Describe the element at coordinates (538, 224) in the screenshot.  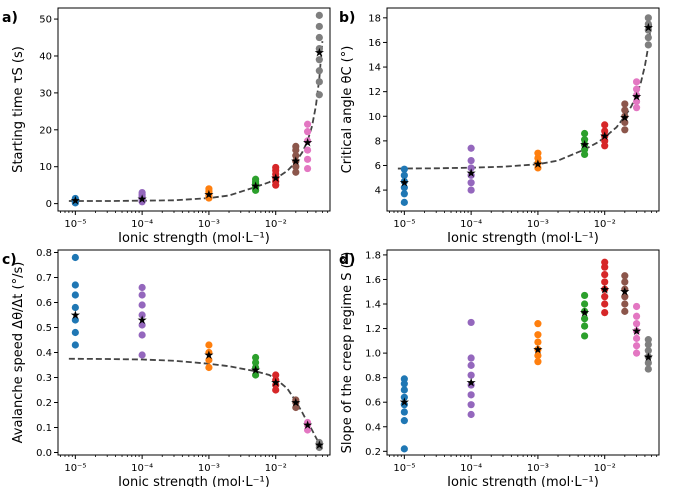
I see `x-tick-label: 10⁻³` at that location.